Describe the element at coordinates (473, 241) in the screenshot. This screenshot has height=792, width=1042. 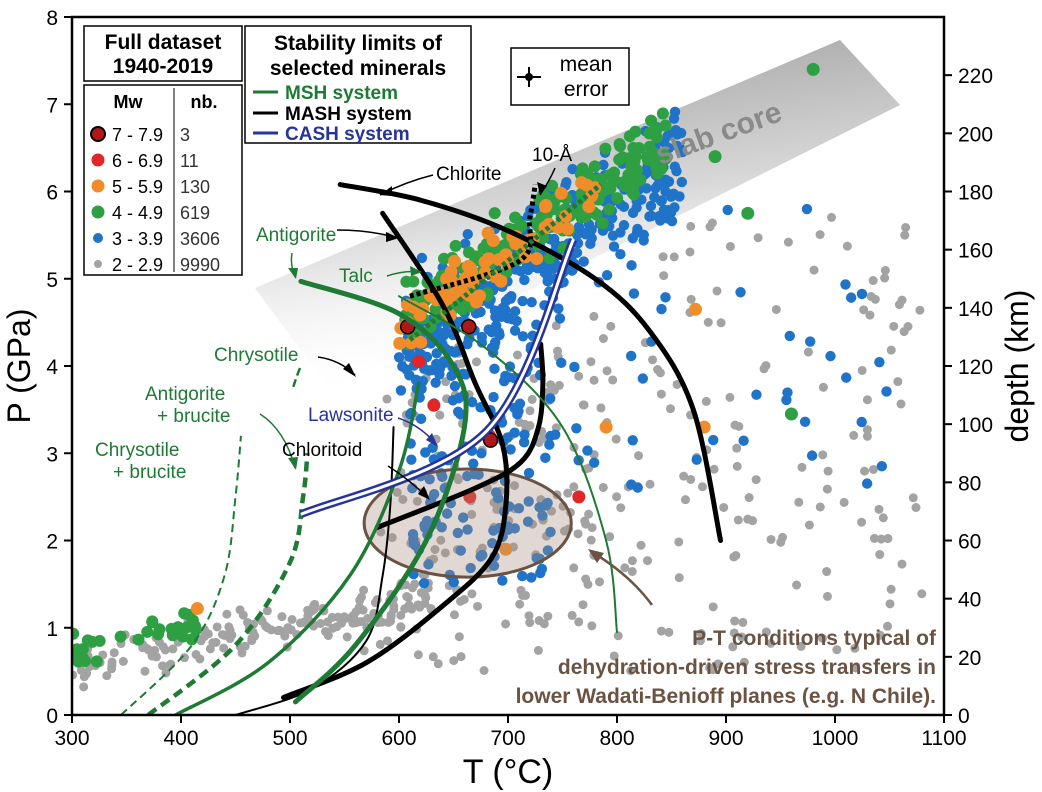
I see `curve-10-` at that location.